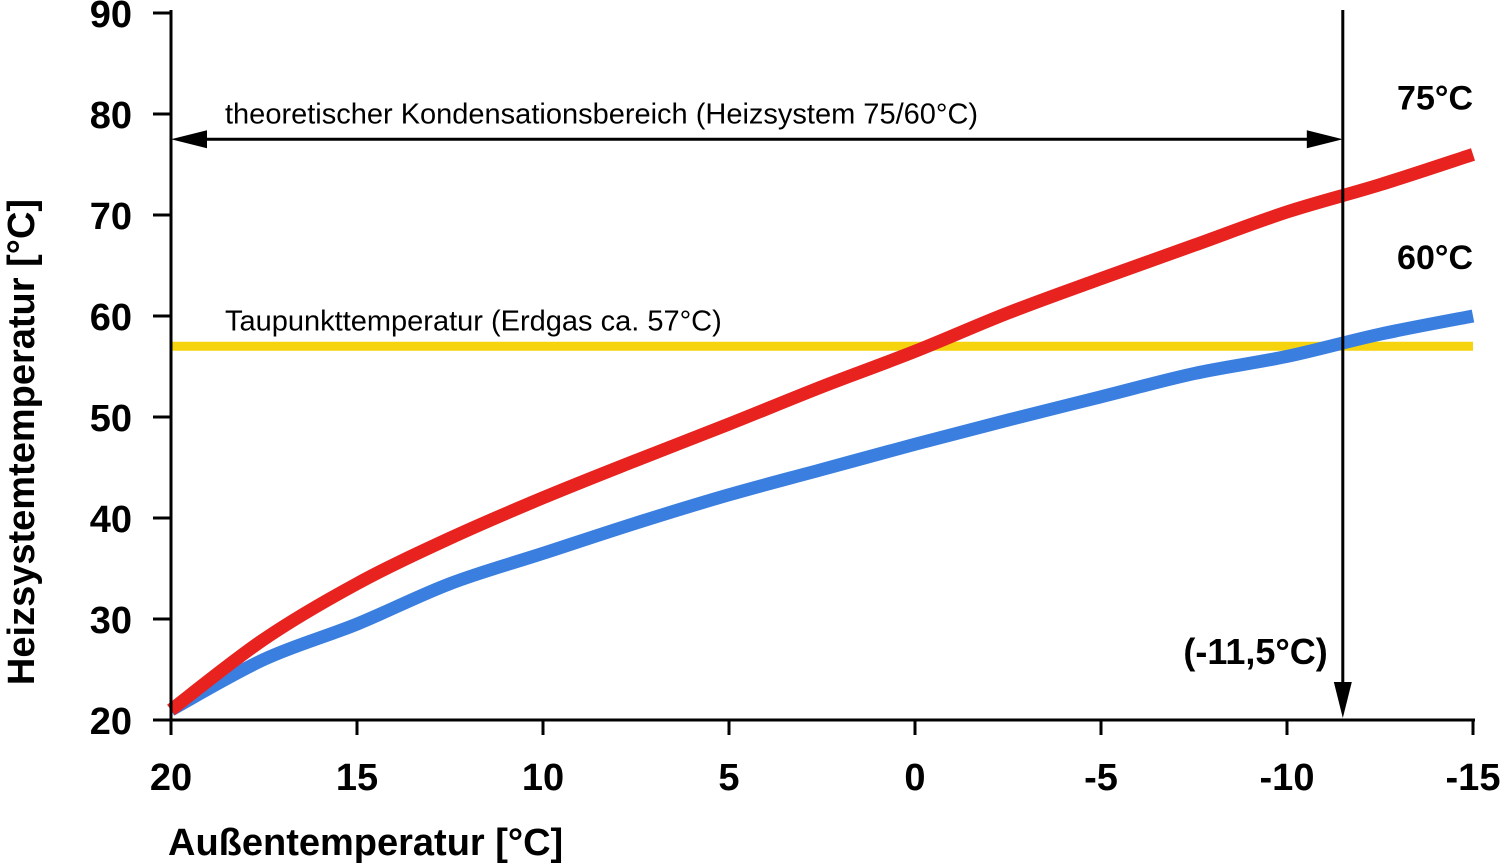 Image resolution: width=1500 pixels, height=865 pixels. Describe the element at coordinates (111, 217) in the screenshot. I see `y-tick-label: 70` at that location.